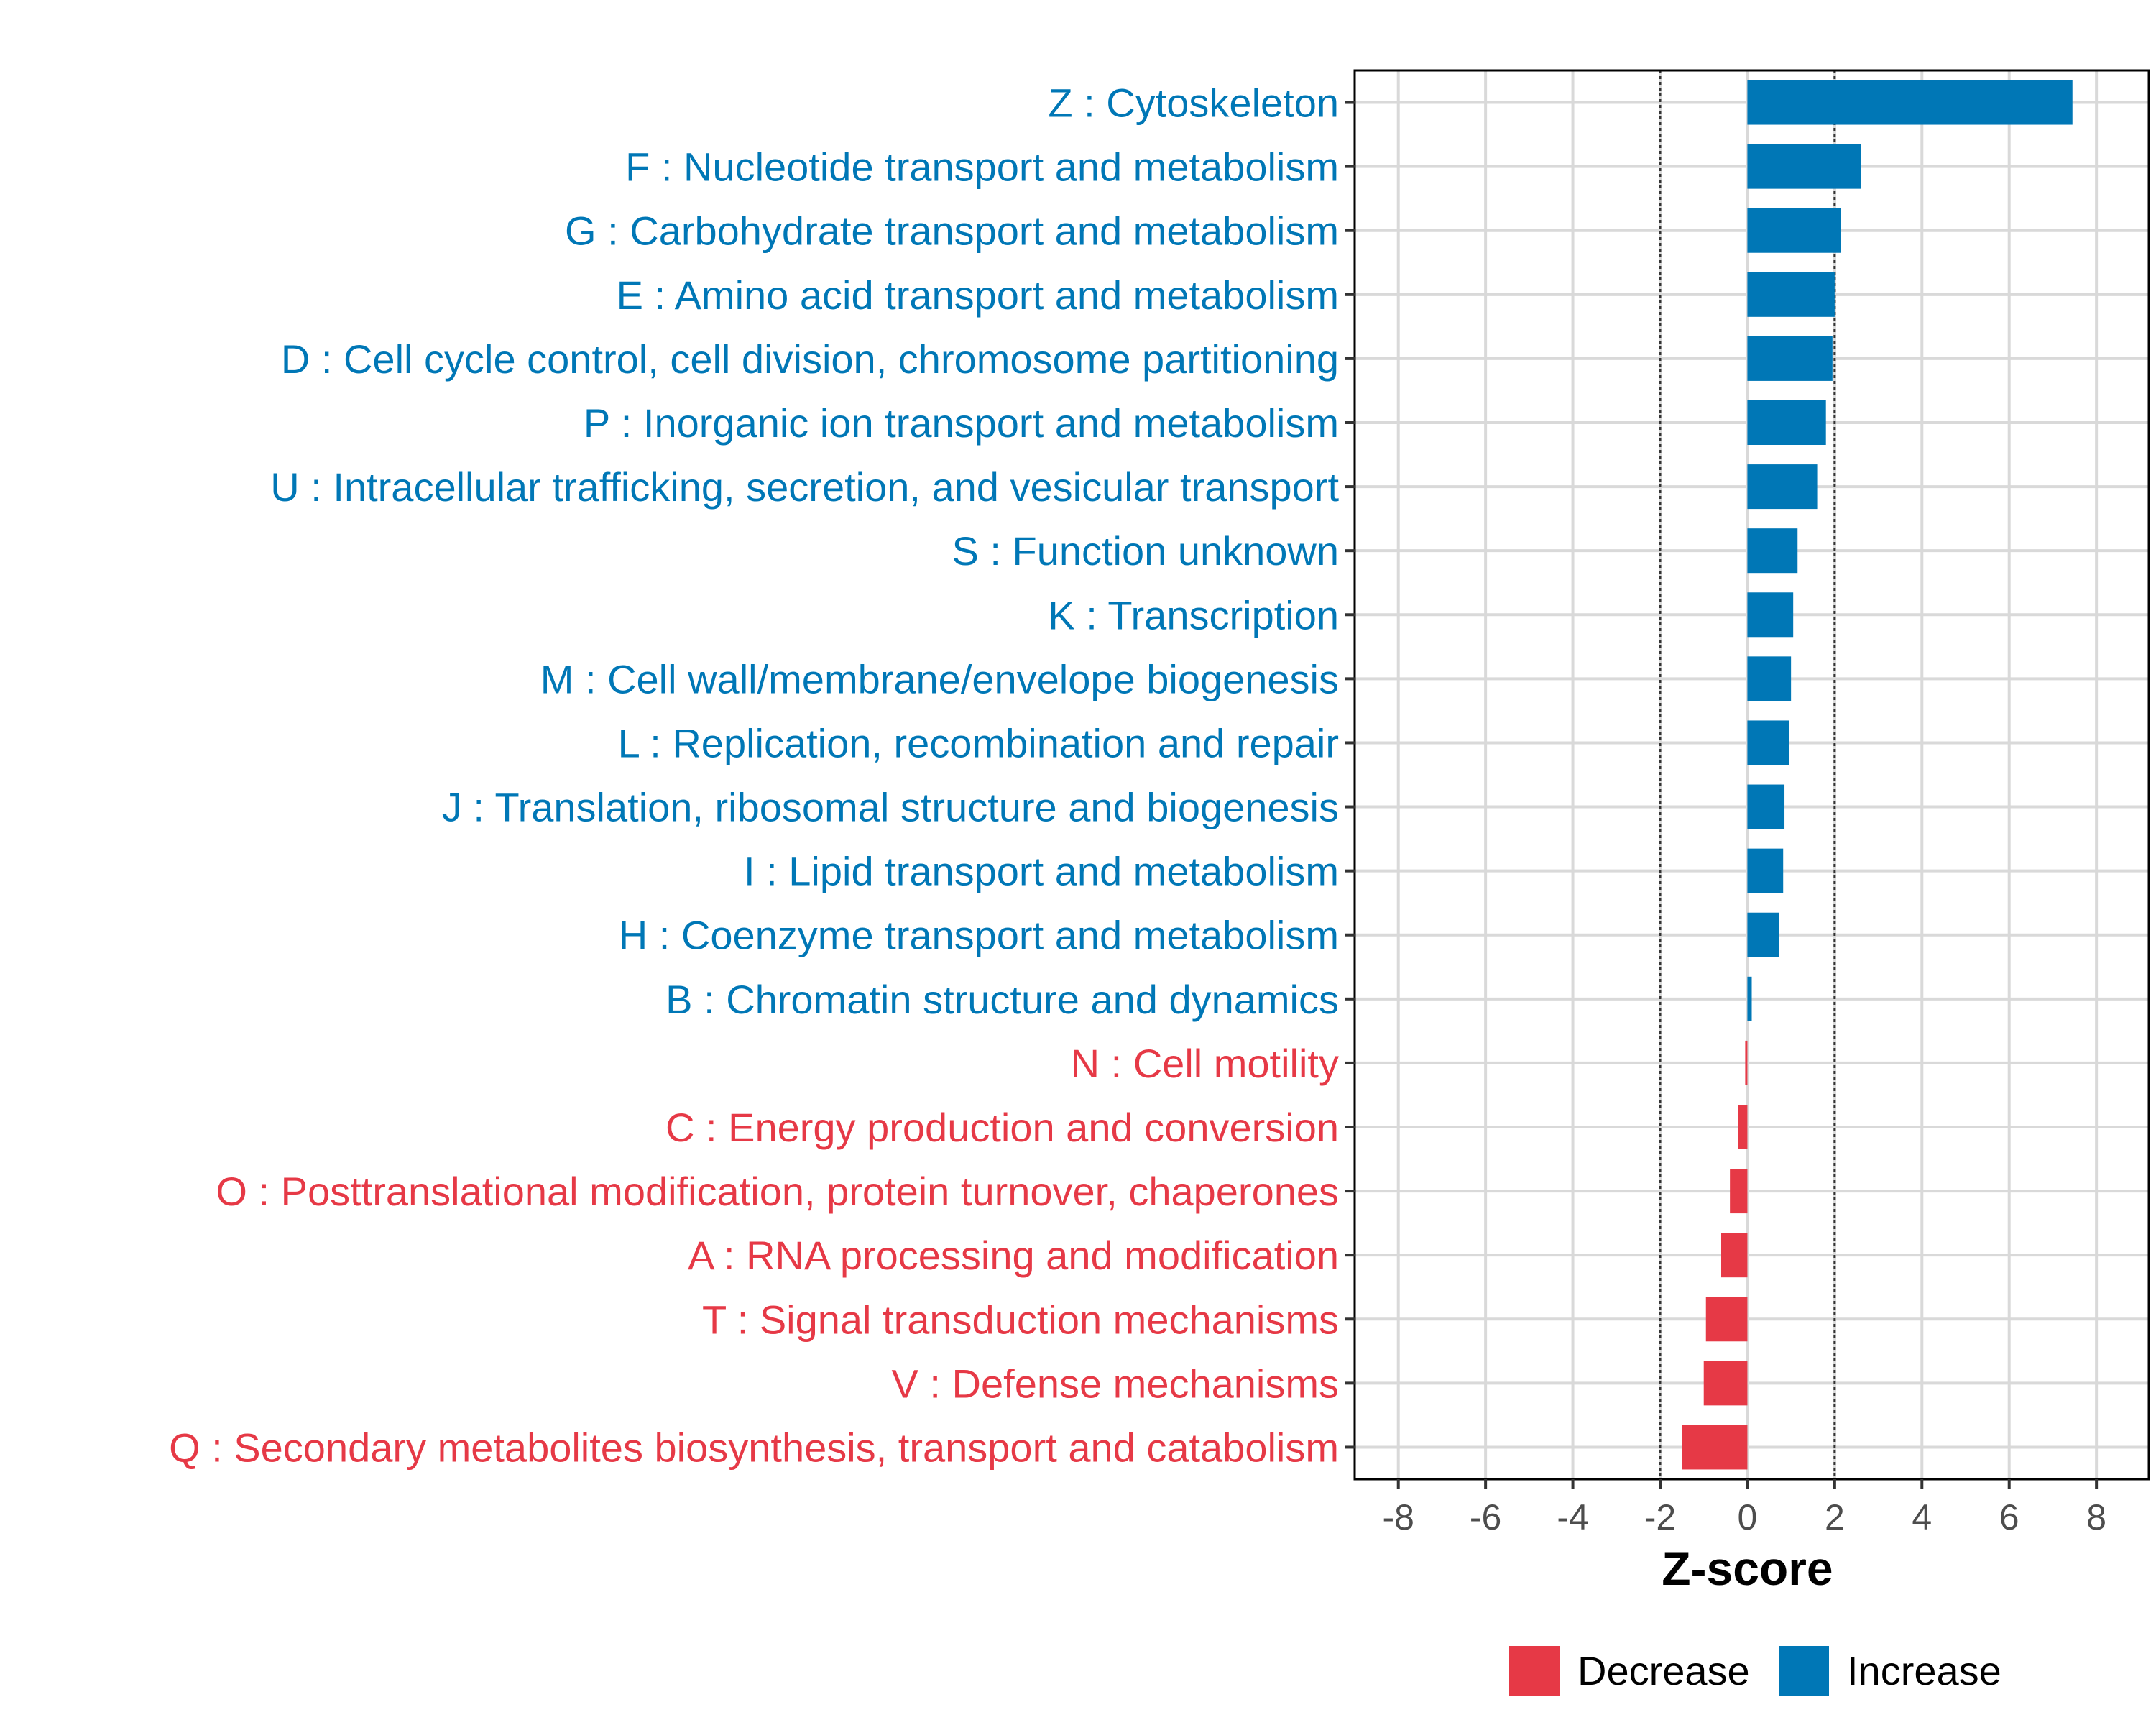 The image size is (2156, 1725). What do you see at coordinates (1002, 999) in the screenshot?
I see `category-label: B : Chromatin structure and dynamics` at bounding box center [1002, 999].